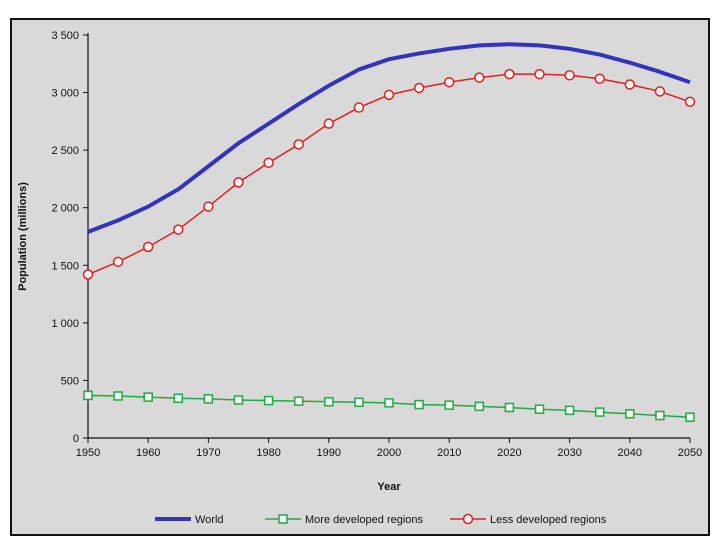 This screenshot has width=721, height=547. Describe the element at coordinates (76, 439) in the screenshot. I see `y-tick-label: 0` at that location.